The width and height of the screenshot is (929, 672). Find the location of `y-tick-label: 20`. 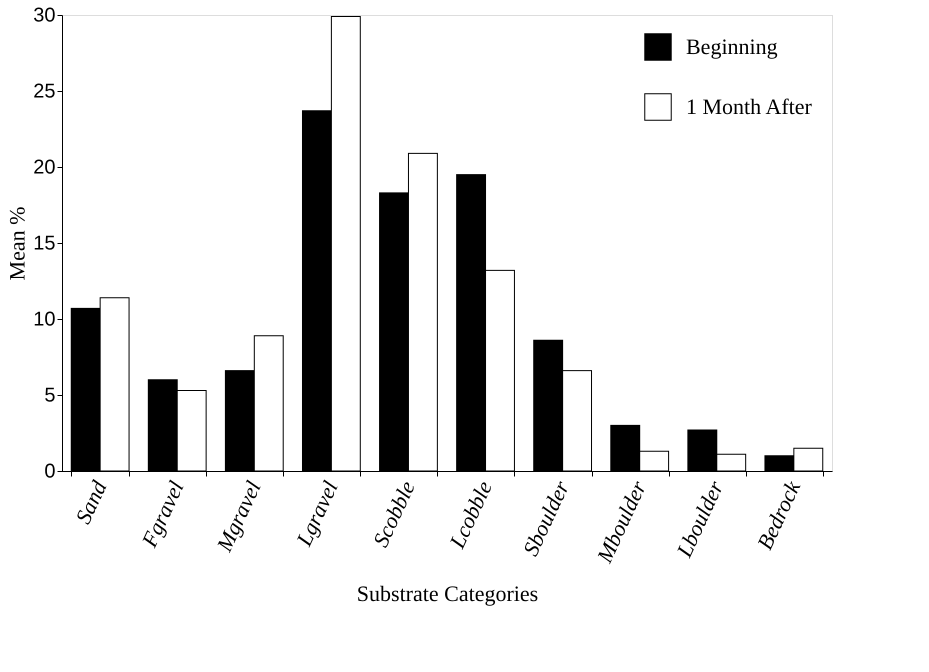

y-tick-label: 20 is located at coordinates (44, 167).